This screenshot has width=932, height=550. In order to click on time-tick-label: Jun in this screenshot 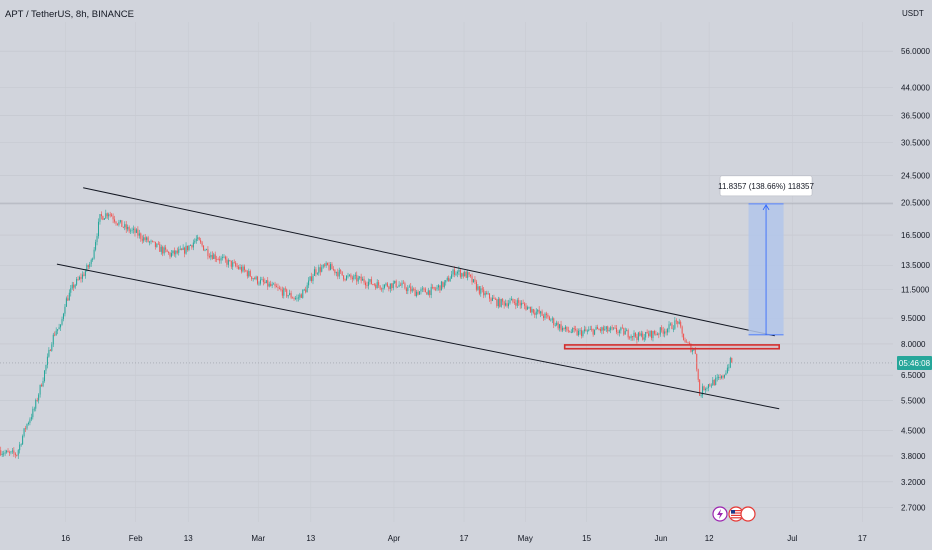, I will do `click(661, 538)`.